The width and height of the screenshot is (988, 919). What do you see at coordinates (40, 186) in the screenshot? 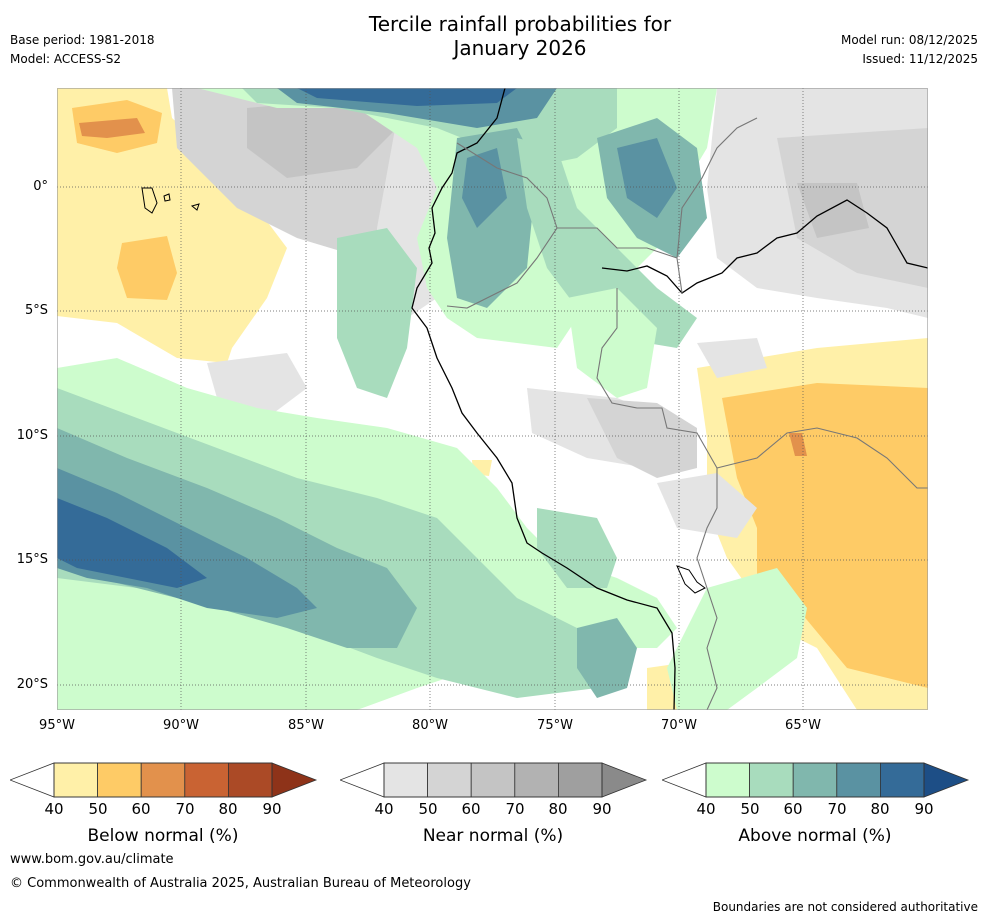
I see `lat-label-0: 0°` at bounding box center [40, 186].